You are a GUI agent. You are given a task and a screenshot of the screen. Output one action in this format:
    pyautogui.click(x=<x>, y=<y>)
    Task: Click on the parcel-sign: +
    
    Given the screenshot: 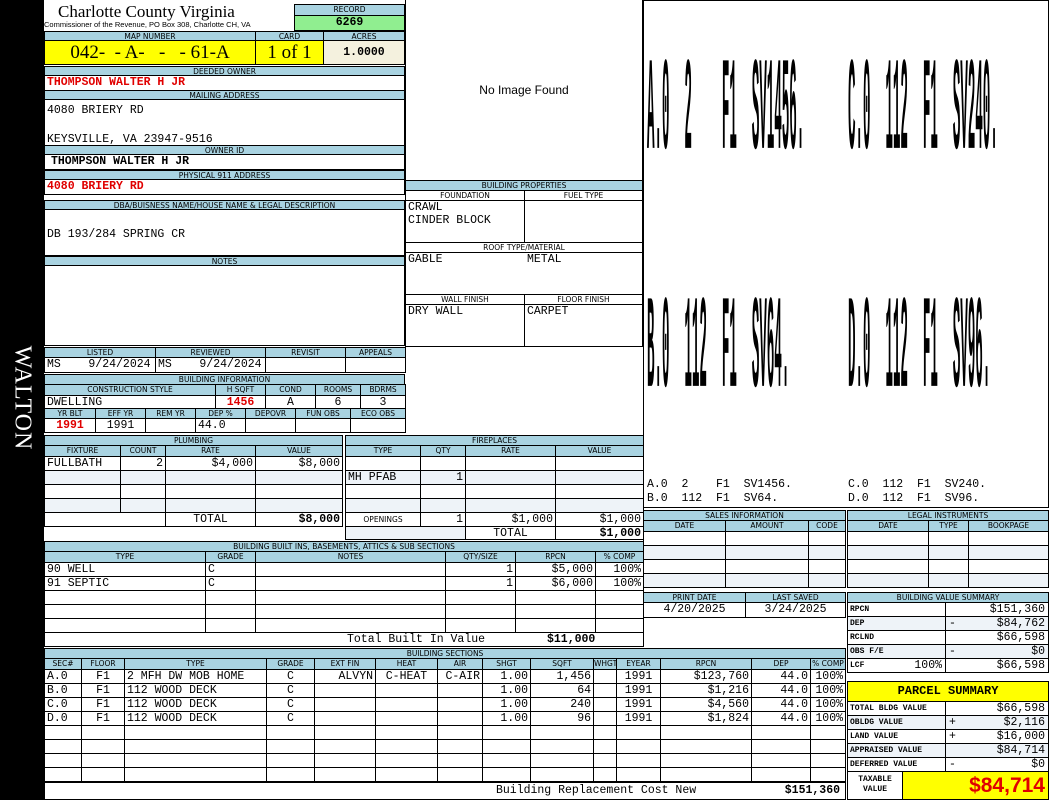 What is the action you would take?
    pyautogui.click(x=952, y=722)
    